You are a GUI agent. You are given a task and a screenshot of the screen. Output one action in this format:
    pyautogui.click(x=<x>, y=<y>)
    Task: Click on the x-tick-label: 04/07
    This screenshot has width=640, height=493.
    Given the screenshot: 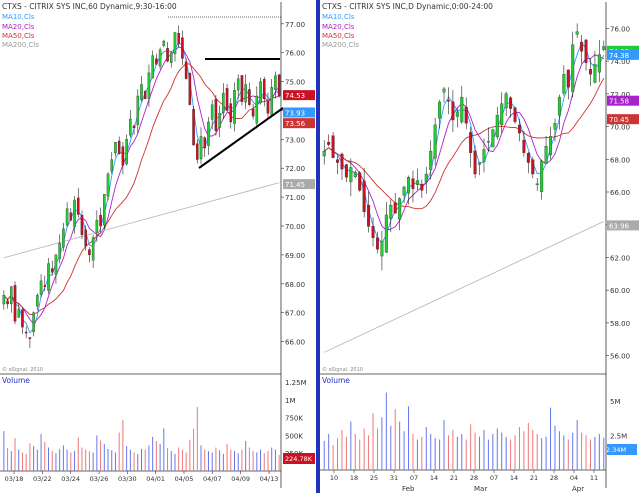 What is the action you would take?
    pyautogui.click(x=212, y=479)
    